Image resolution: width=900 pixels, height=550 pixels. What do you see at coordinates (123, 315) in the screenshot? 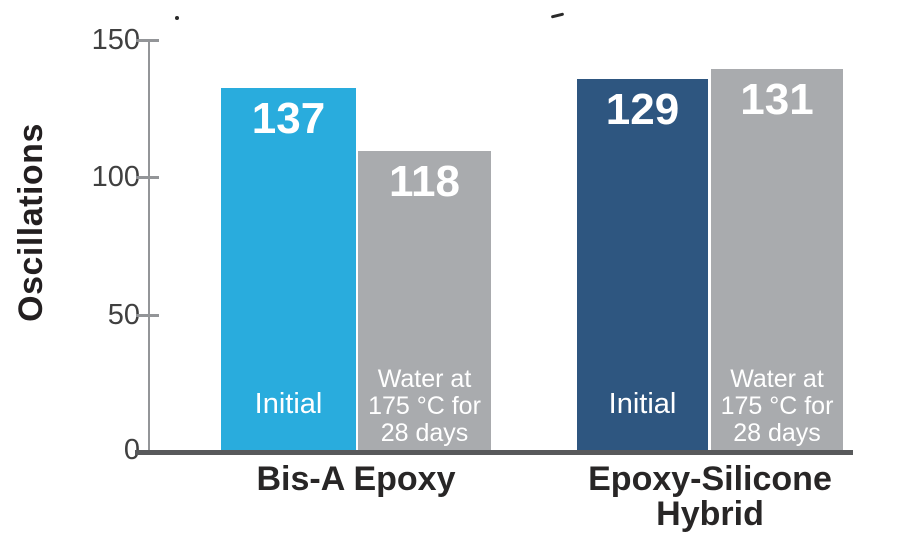
I see `y-tick-label-50: 50` at bounding box center [123, 315].